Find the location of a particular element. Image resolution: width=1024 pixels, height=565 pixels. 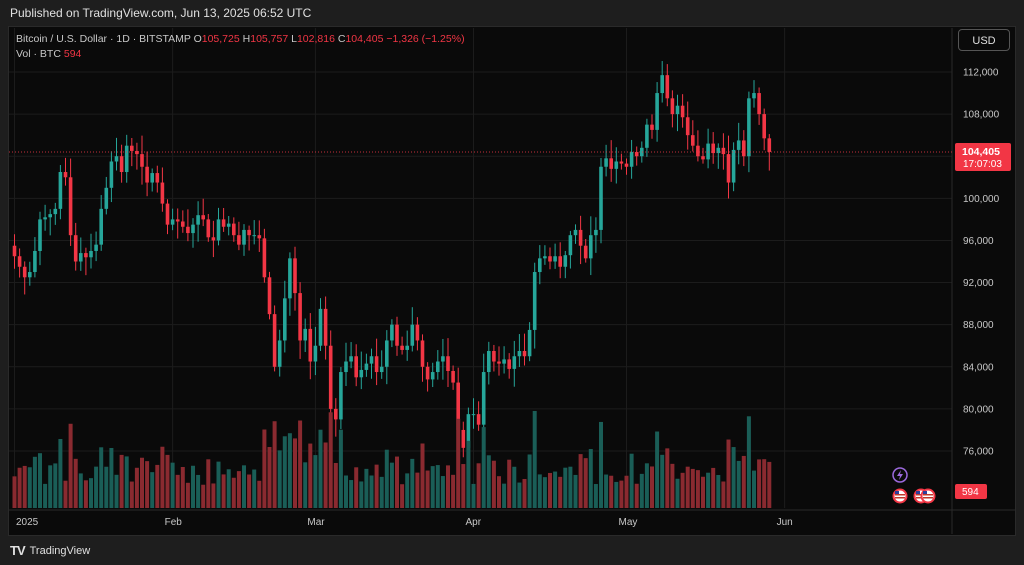

footer-branding: TV TradingView is located at coordinates (50, 550).